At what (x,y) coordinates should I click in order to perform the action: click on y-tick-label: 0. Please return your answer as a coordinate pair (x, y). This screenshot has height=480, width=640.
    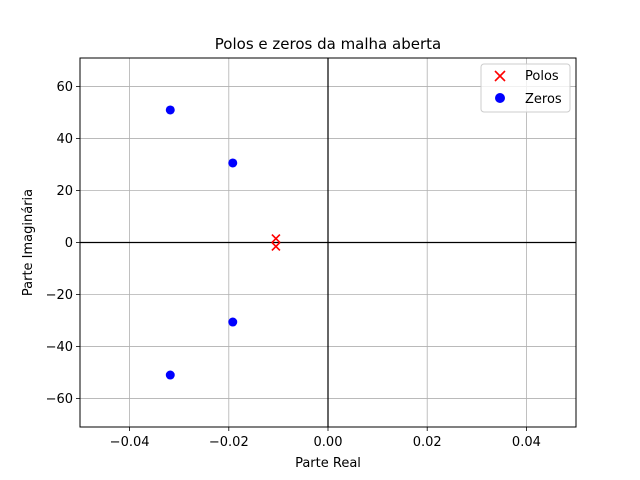
    Looking at the image, I should click on (69, 243).